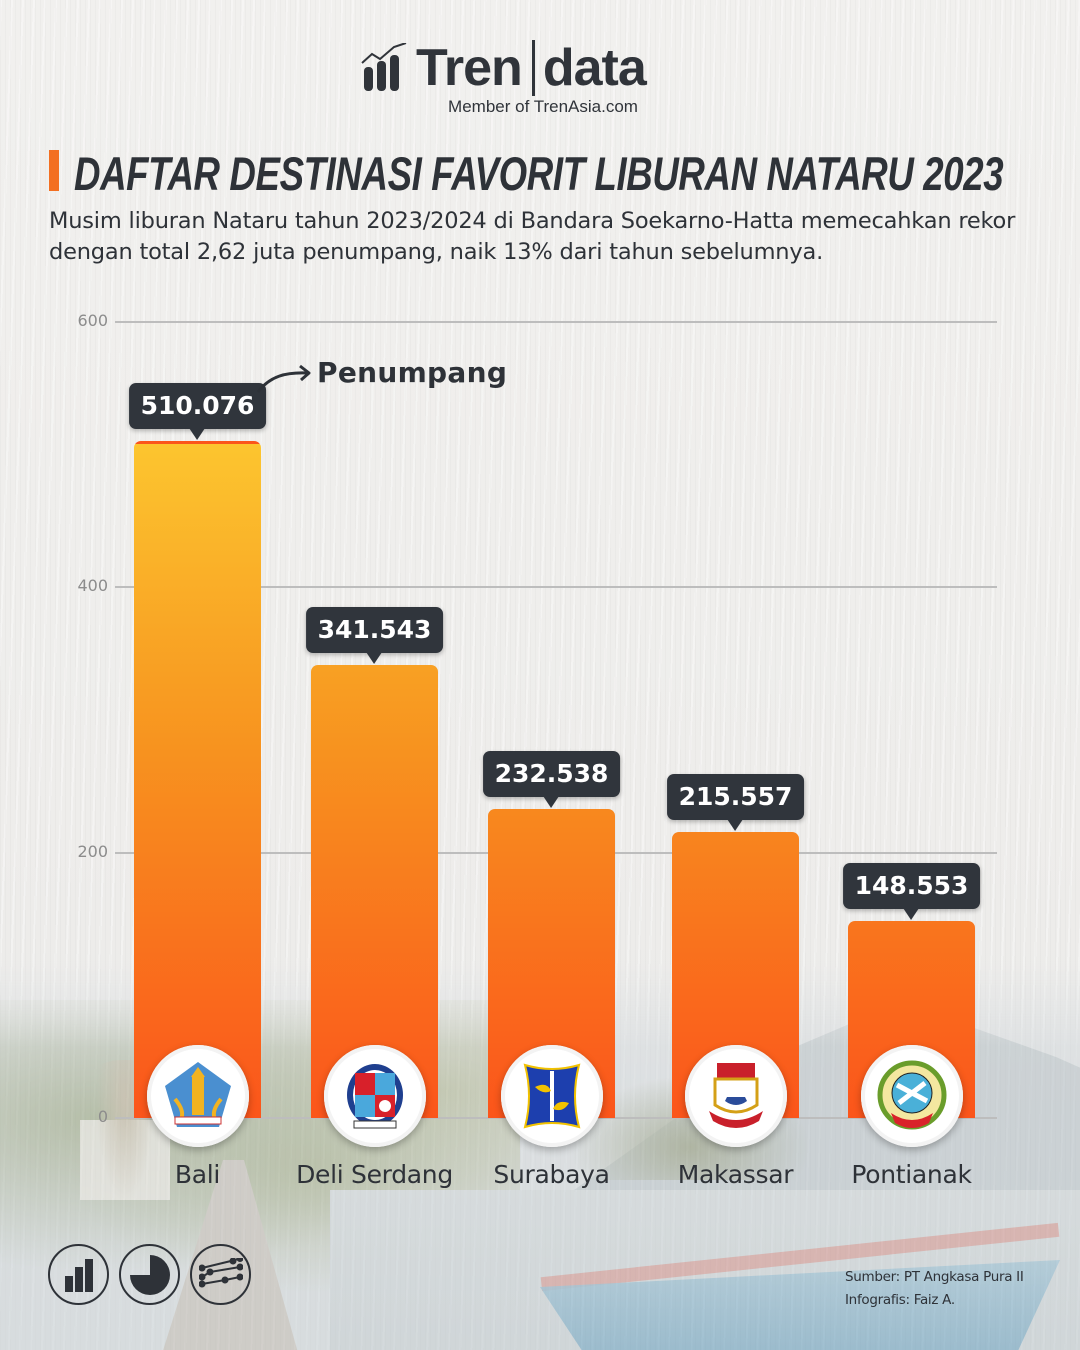 Image resolution: width=1080 pixels, height=1350 pixels. Describe the element at coordinates (551, 780) in the screenshot. I see `value-label: 232.538` at that location.